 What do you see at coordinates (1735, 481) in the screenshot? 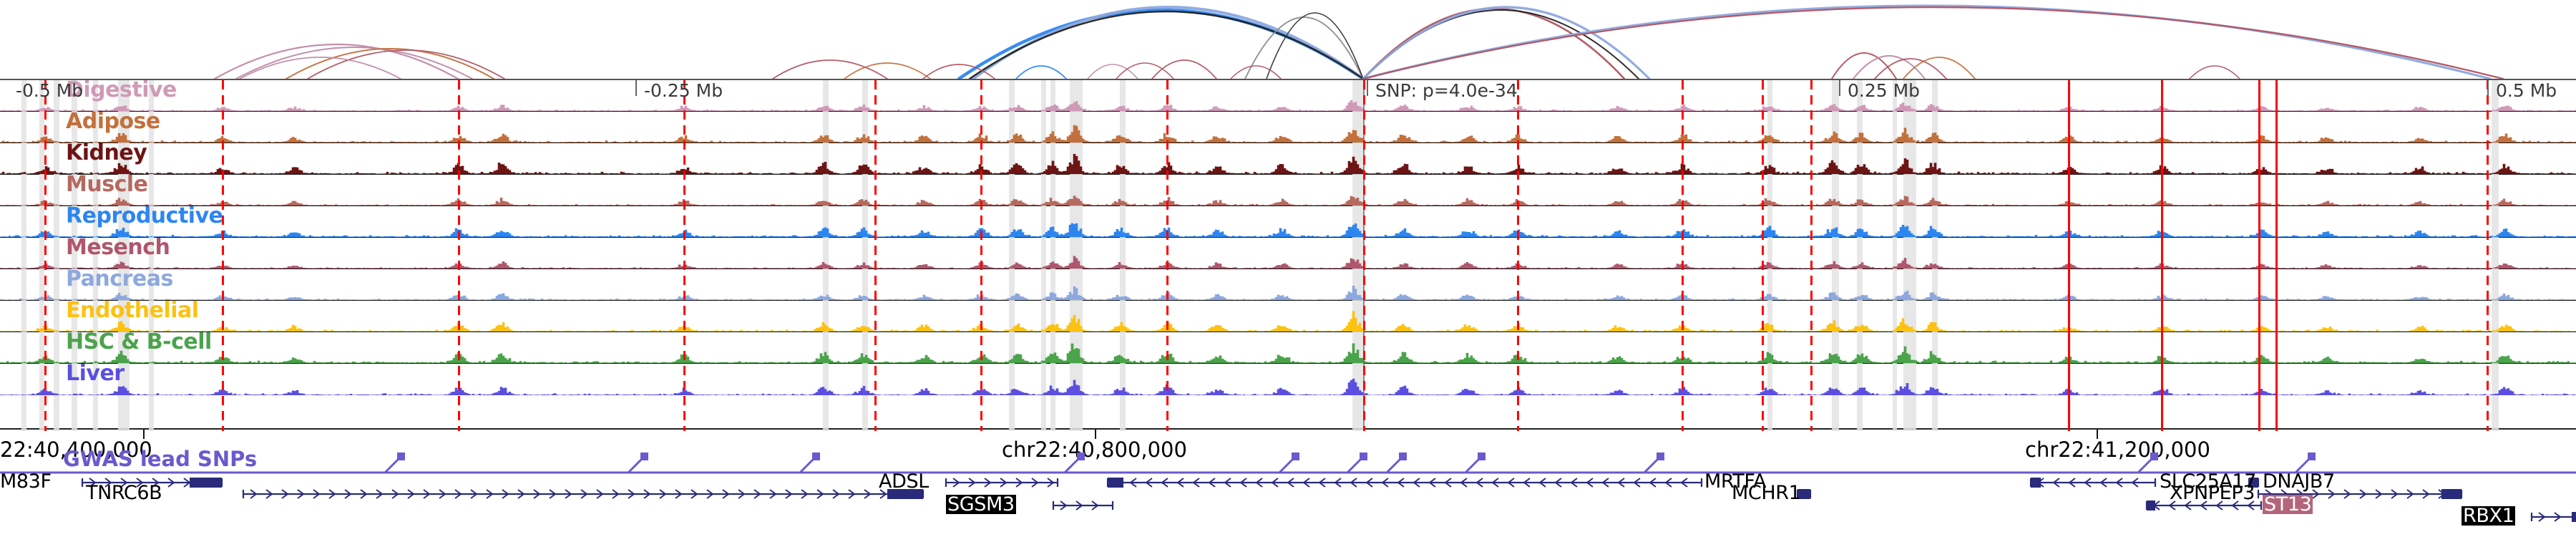
I see `gene-label-mrtfa: MRTFA` at bounding box center [1735, 481].